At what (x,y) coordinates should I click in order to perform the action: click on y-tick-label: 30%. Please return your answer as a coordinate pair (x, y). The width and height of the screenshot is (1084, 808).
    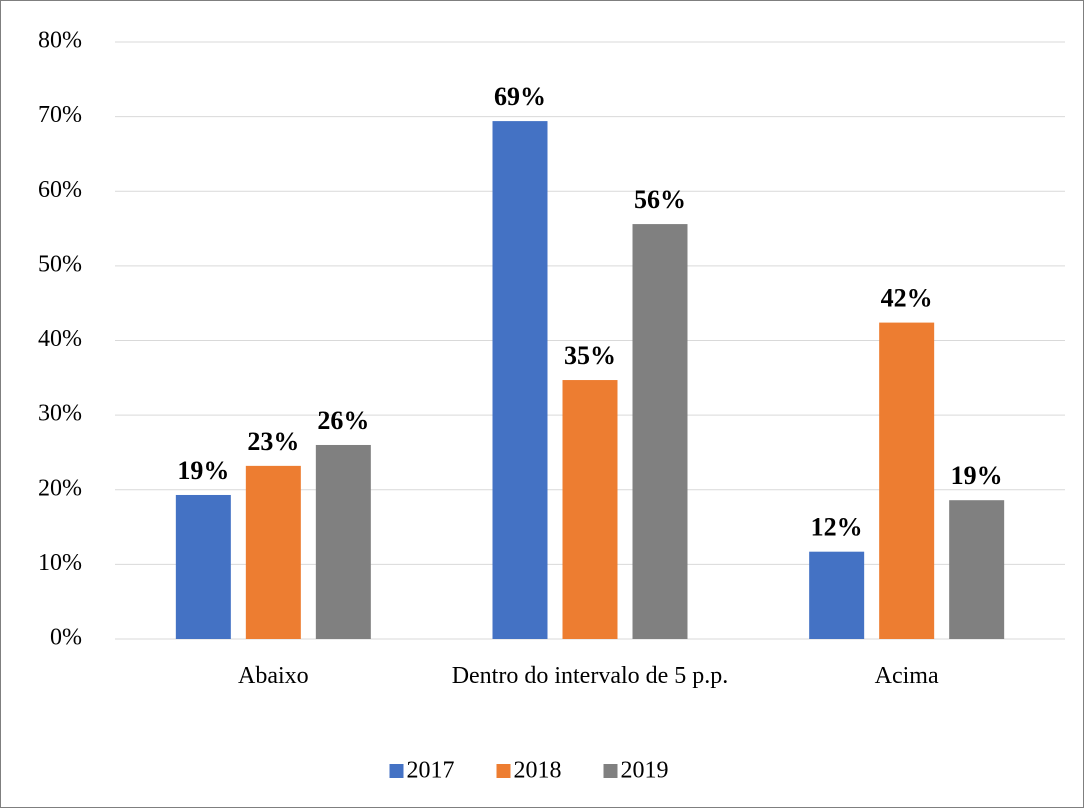
    Looking at the image, I should click on (60, 414).